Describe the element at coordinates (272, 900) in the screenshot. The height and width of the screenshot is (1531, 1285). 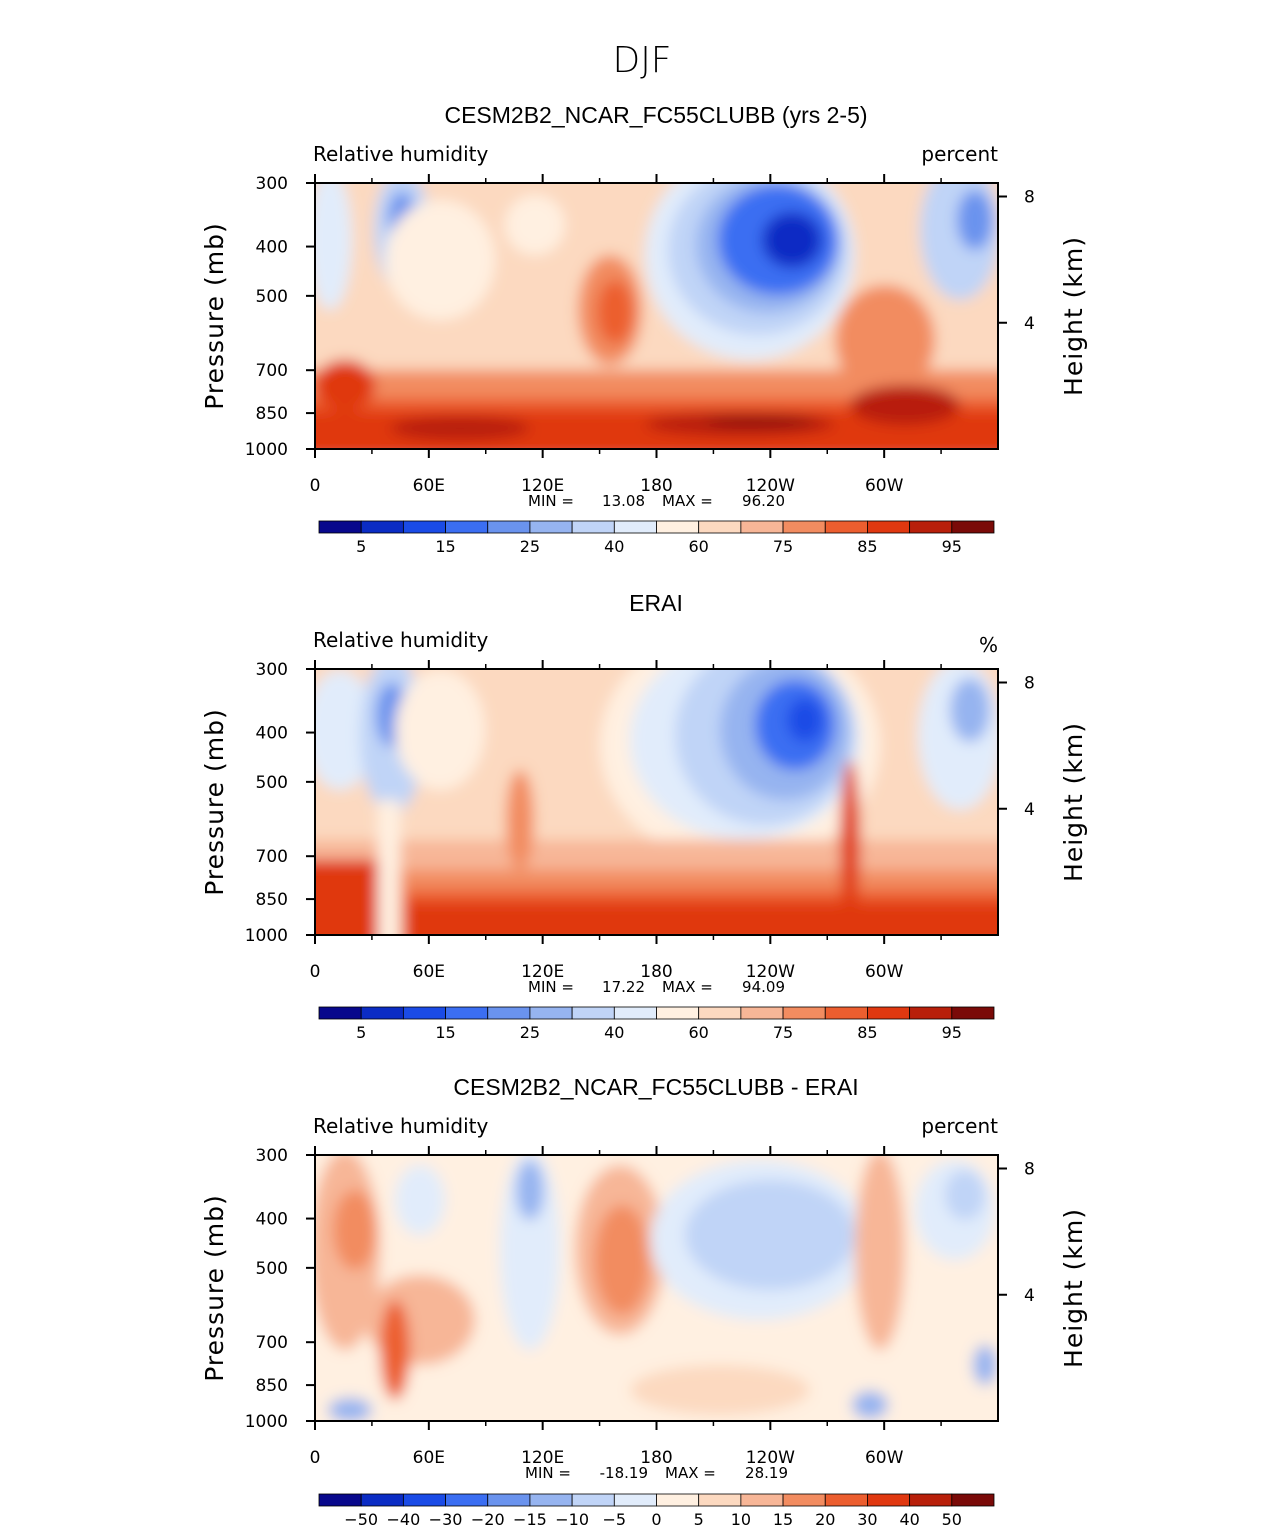
I see `y-tick-label: 850` at that location.